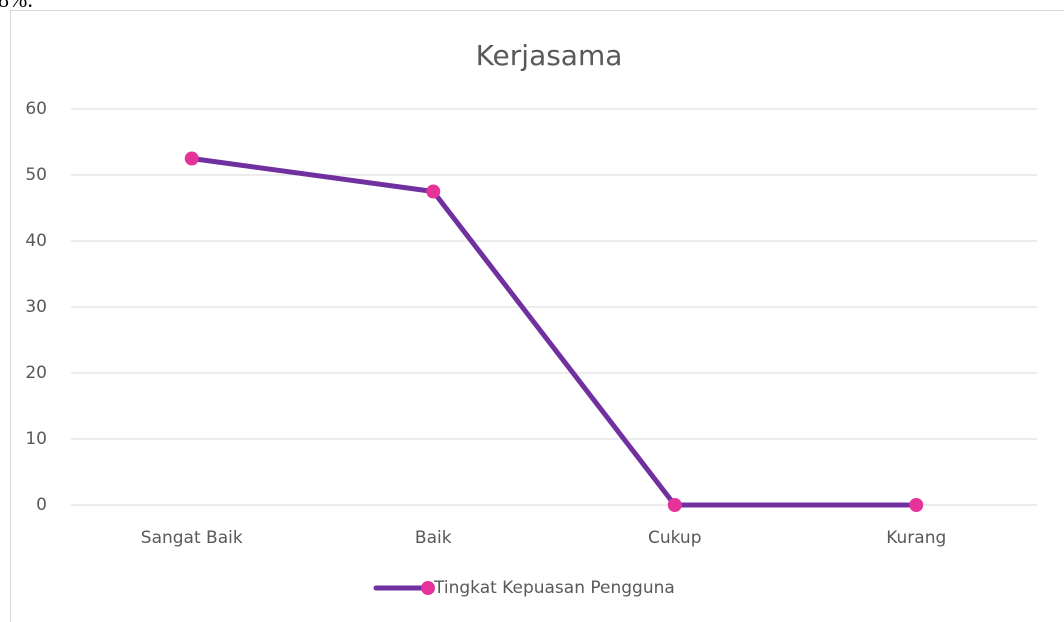 The image size is (1064, 622). I want to click on y-tick-label: 20, so click(36, 373).